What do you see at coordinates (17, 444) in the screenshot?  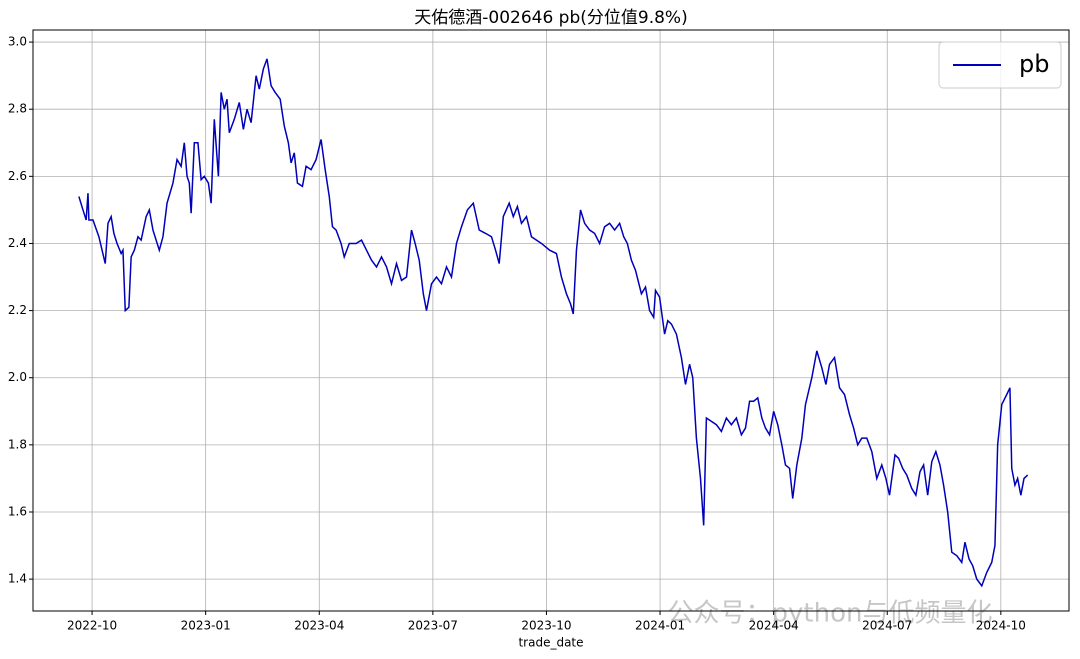 I see `y-tick-label: 1.8` at bounding box center [17, 444].